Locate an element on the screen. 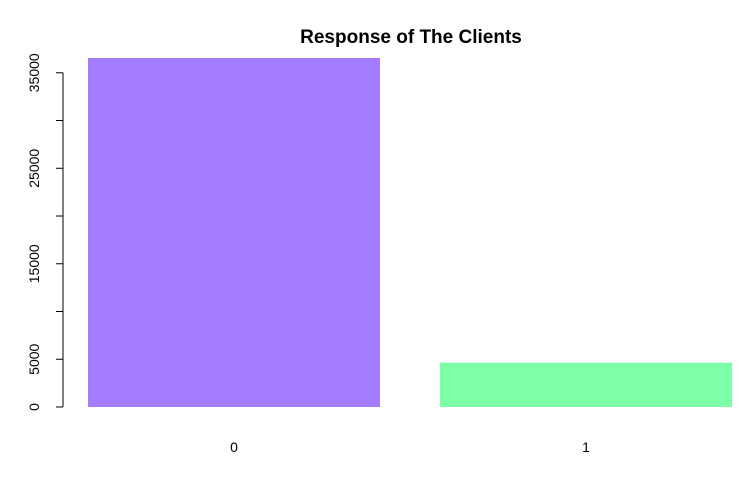 This screenshot has height=479, width=751. y-tick-label: 5000 is located at coordinates (34, 358).